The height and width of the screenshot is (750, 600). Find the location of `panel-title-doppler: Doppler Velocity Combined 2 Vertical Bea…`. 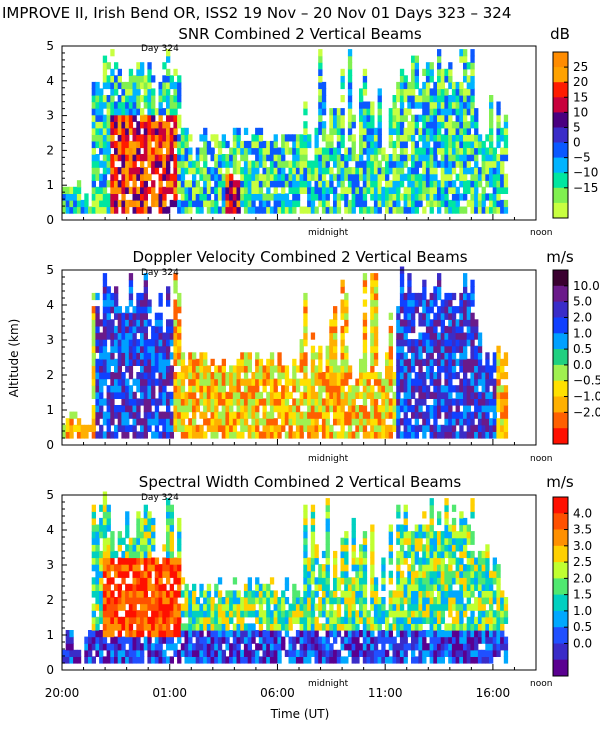

panel-title-doppler: Doppler Velocity Combined 2 Vertical Bea… is located at coordinates (299, 257).